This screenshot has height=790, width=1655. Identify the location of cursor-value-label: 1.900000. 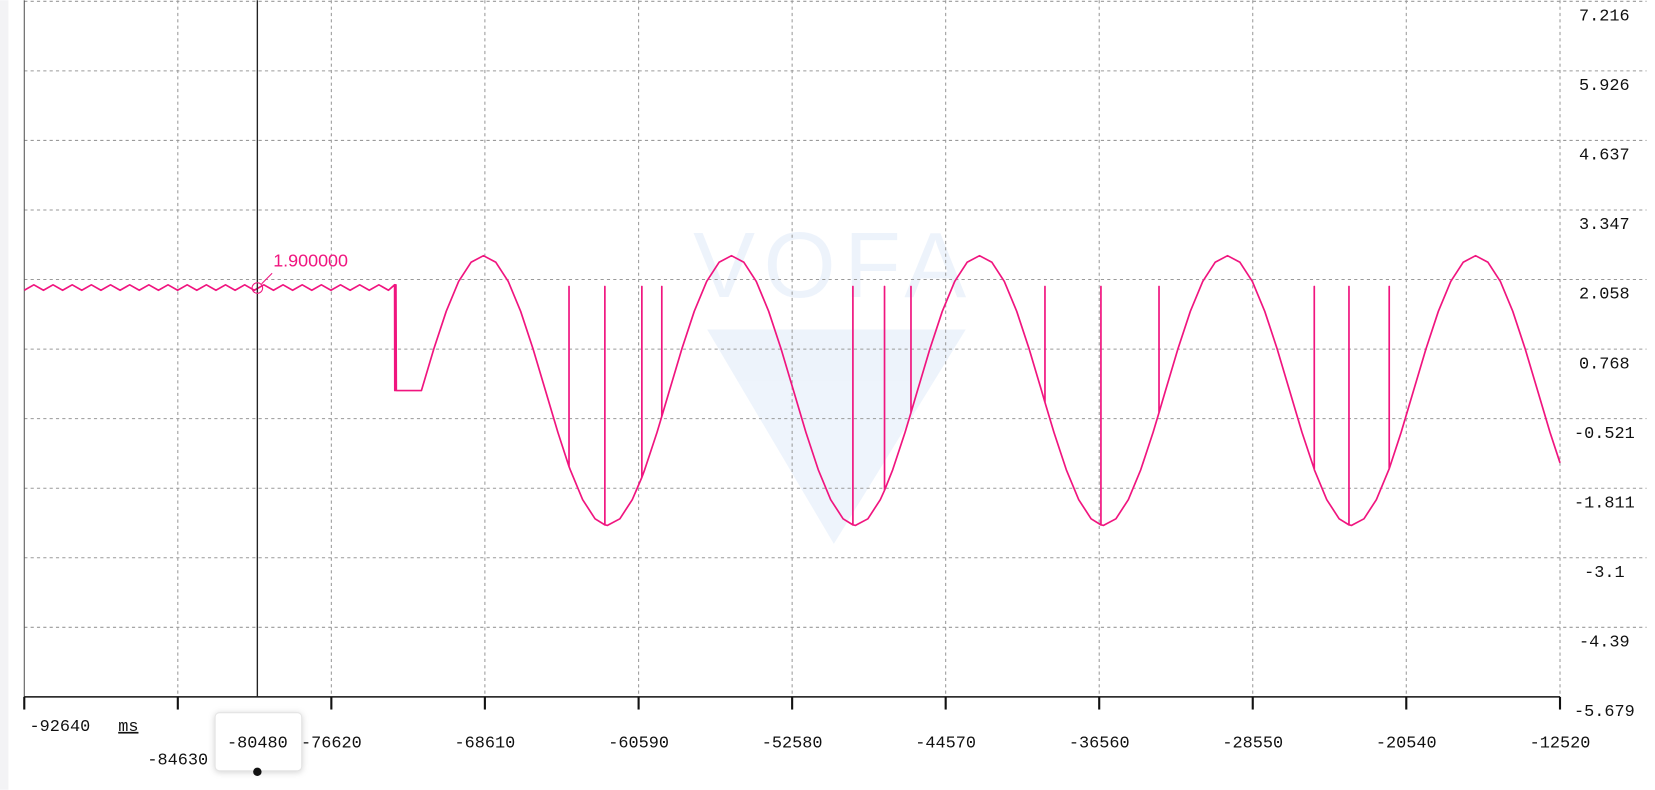
(310, 260).